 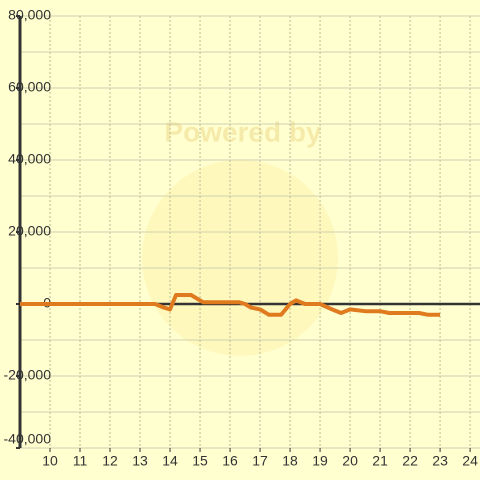 I want to click on x-tick-label: 15, so click(x=200, y=461).